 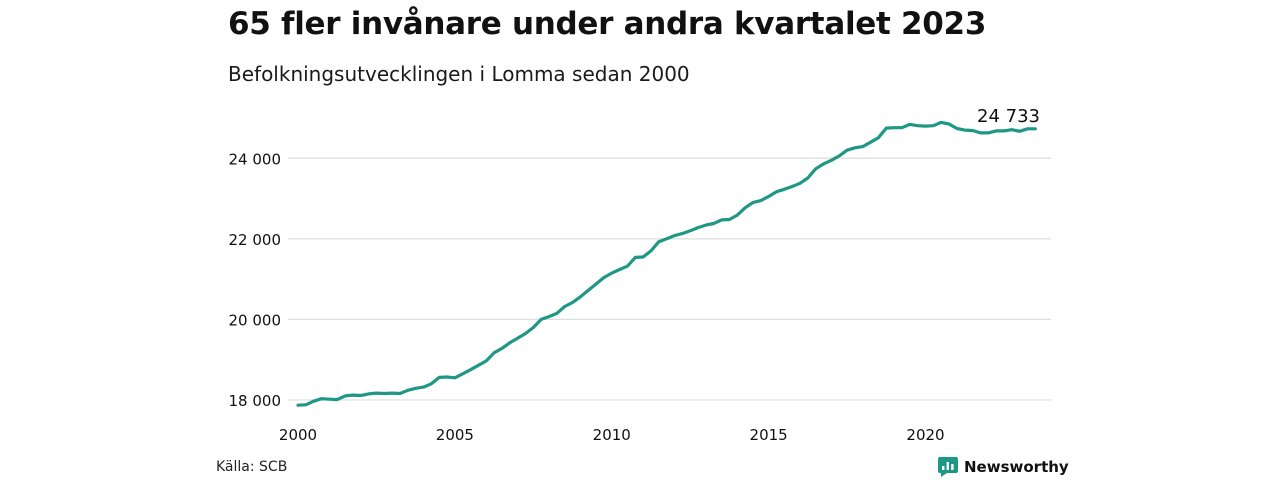 What do you see at coordinates (455, 435) in the screenshot?
I see `x-tick-label: 2005` at bounding box center [455, 435].